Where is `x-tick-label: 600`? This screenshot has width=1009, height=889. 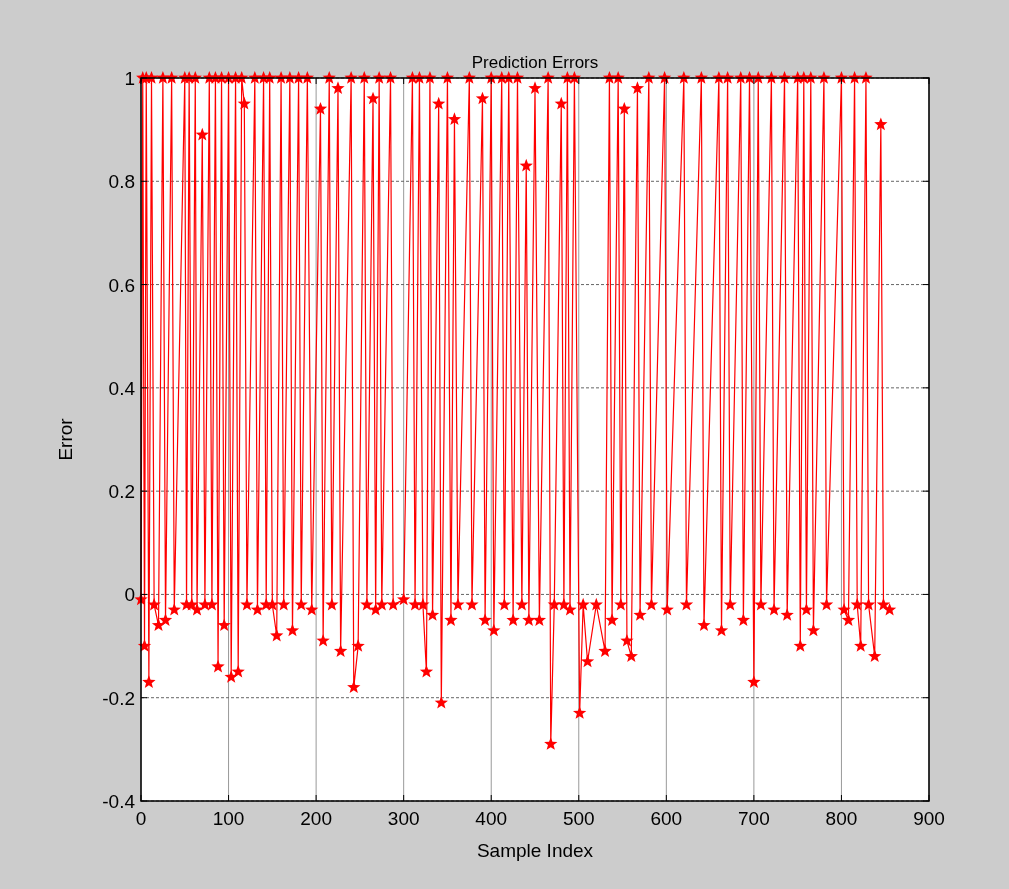
x-tick-label: 600 is located at coordinates (666, 818).